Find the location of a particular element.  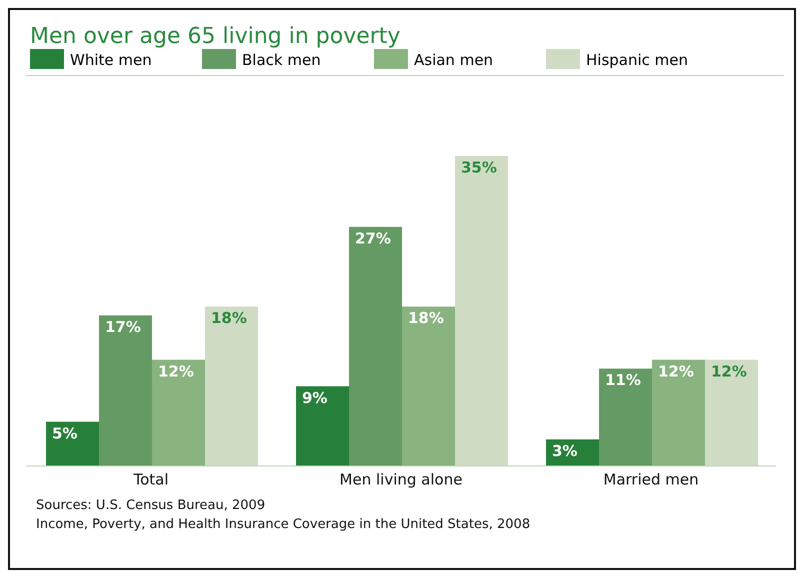

data-label: 3% is located at coordinates (565, 451).